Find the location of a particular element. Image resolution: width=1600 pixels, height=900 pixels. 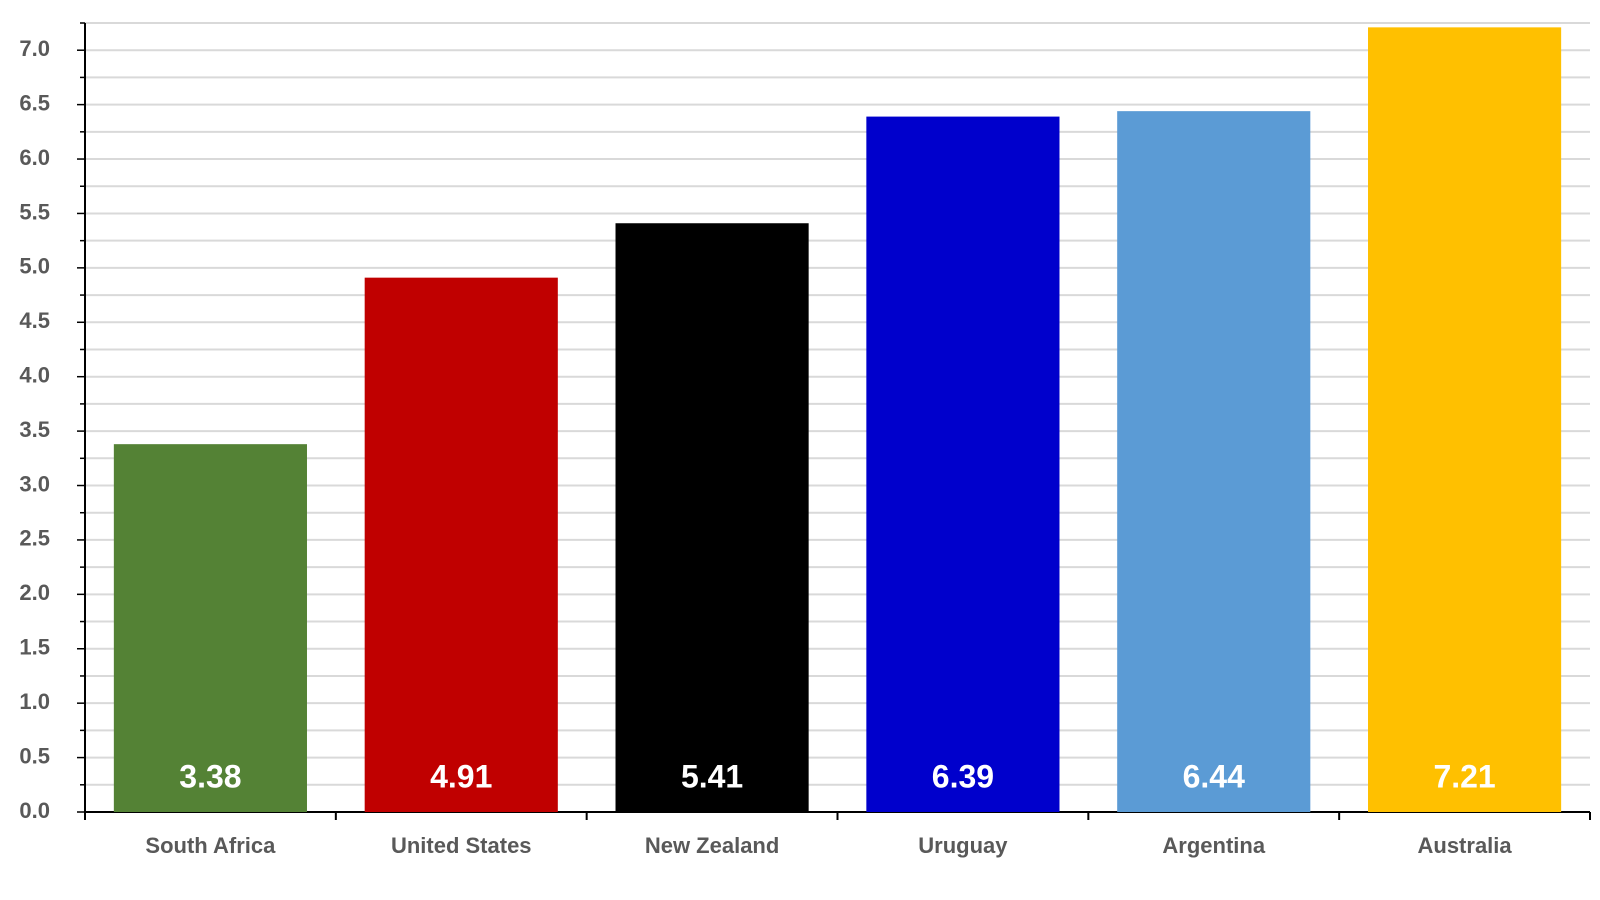

x-tick-label: Australia is located at coordinates (1465, 845).